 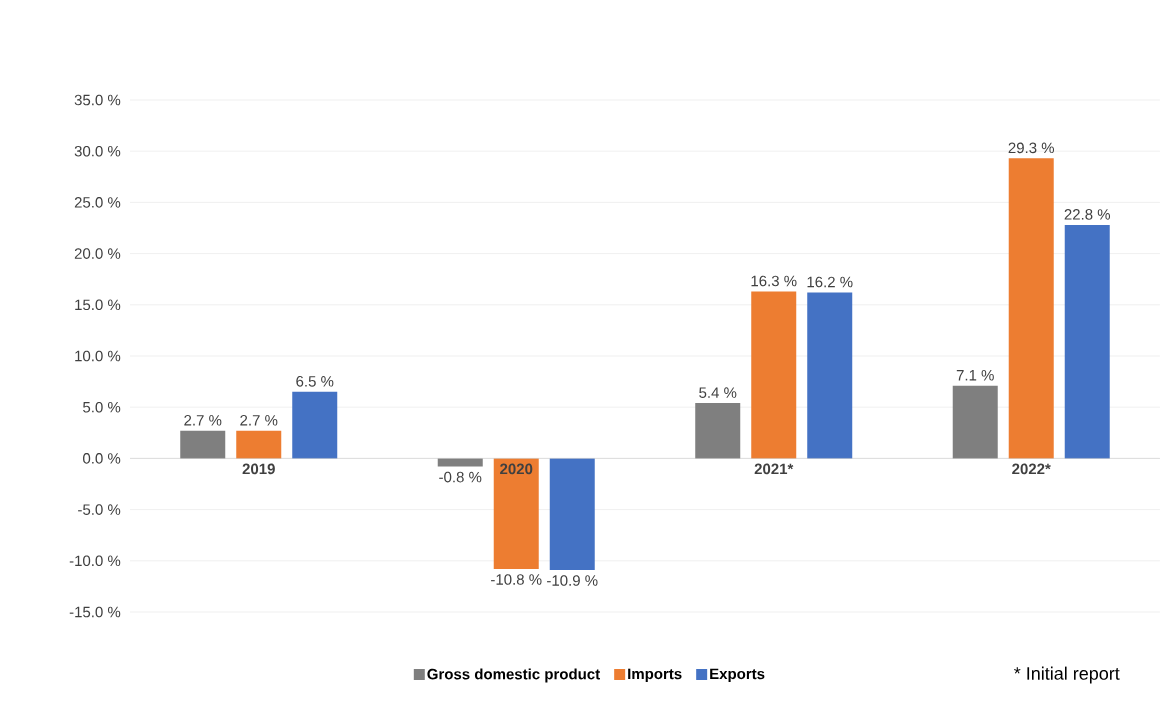 What do you see at coordinates (774, 281) in the screenshot?
I see `data-label: 16.3 %` at bounding box center [774, 281].